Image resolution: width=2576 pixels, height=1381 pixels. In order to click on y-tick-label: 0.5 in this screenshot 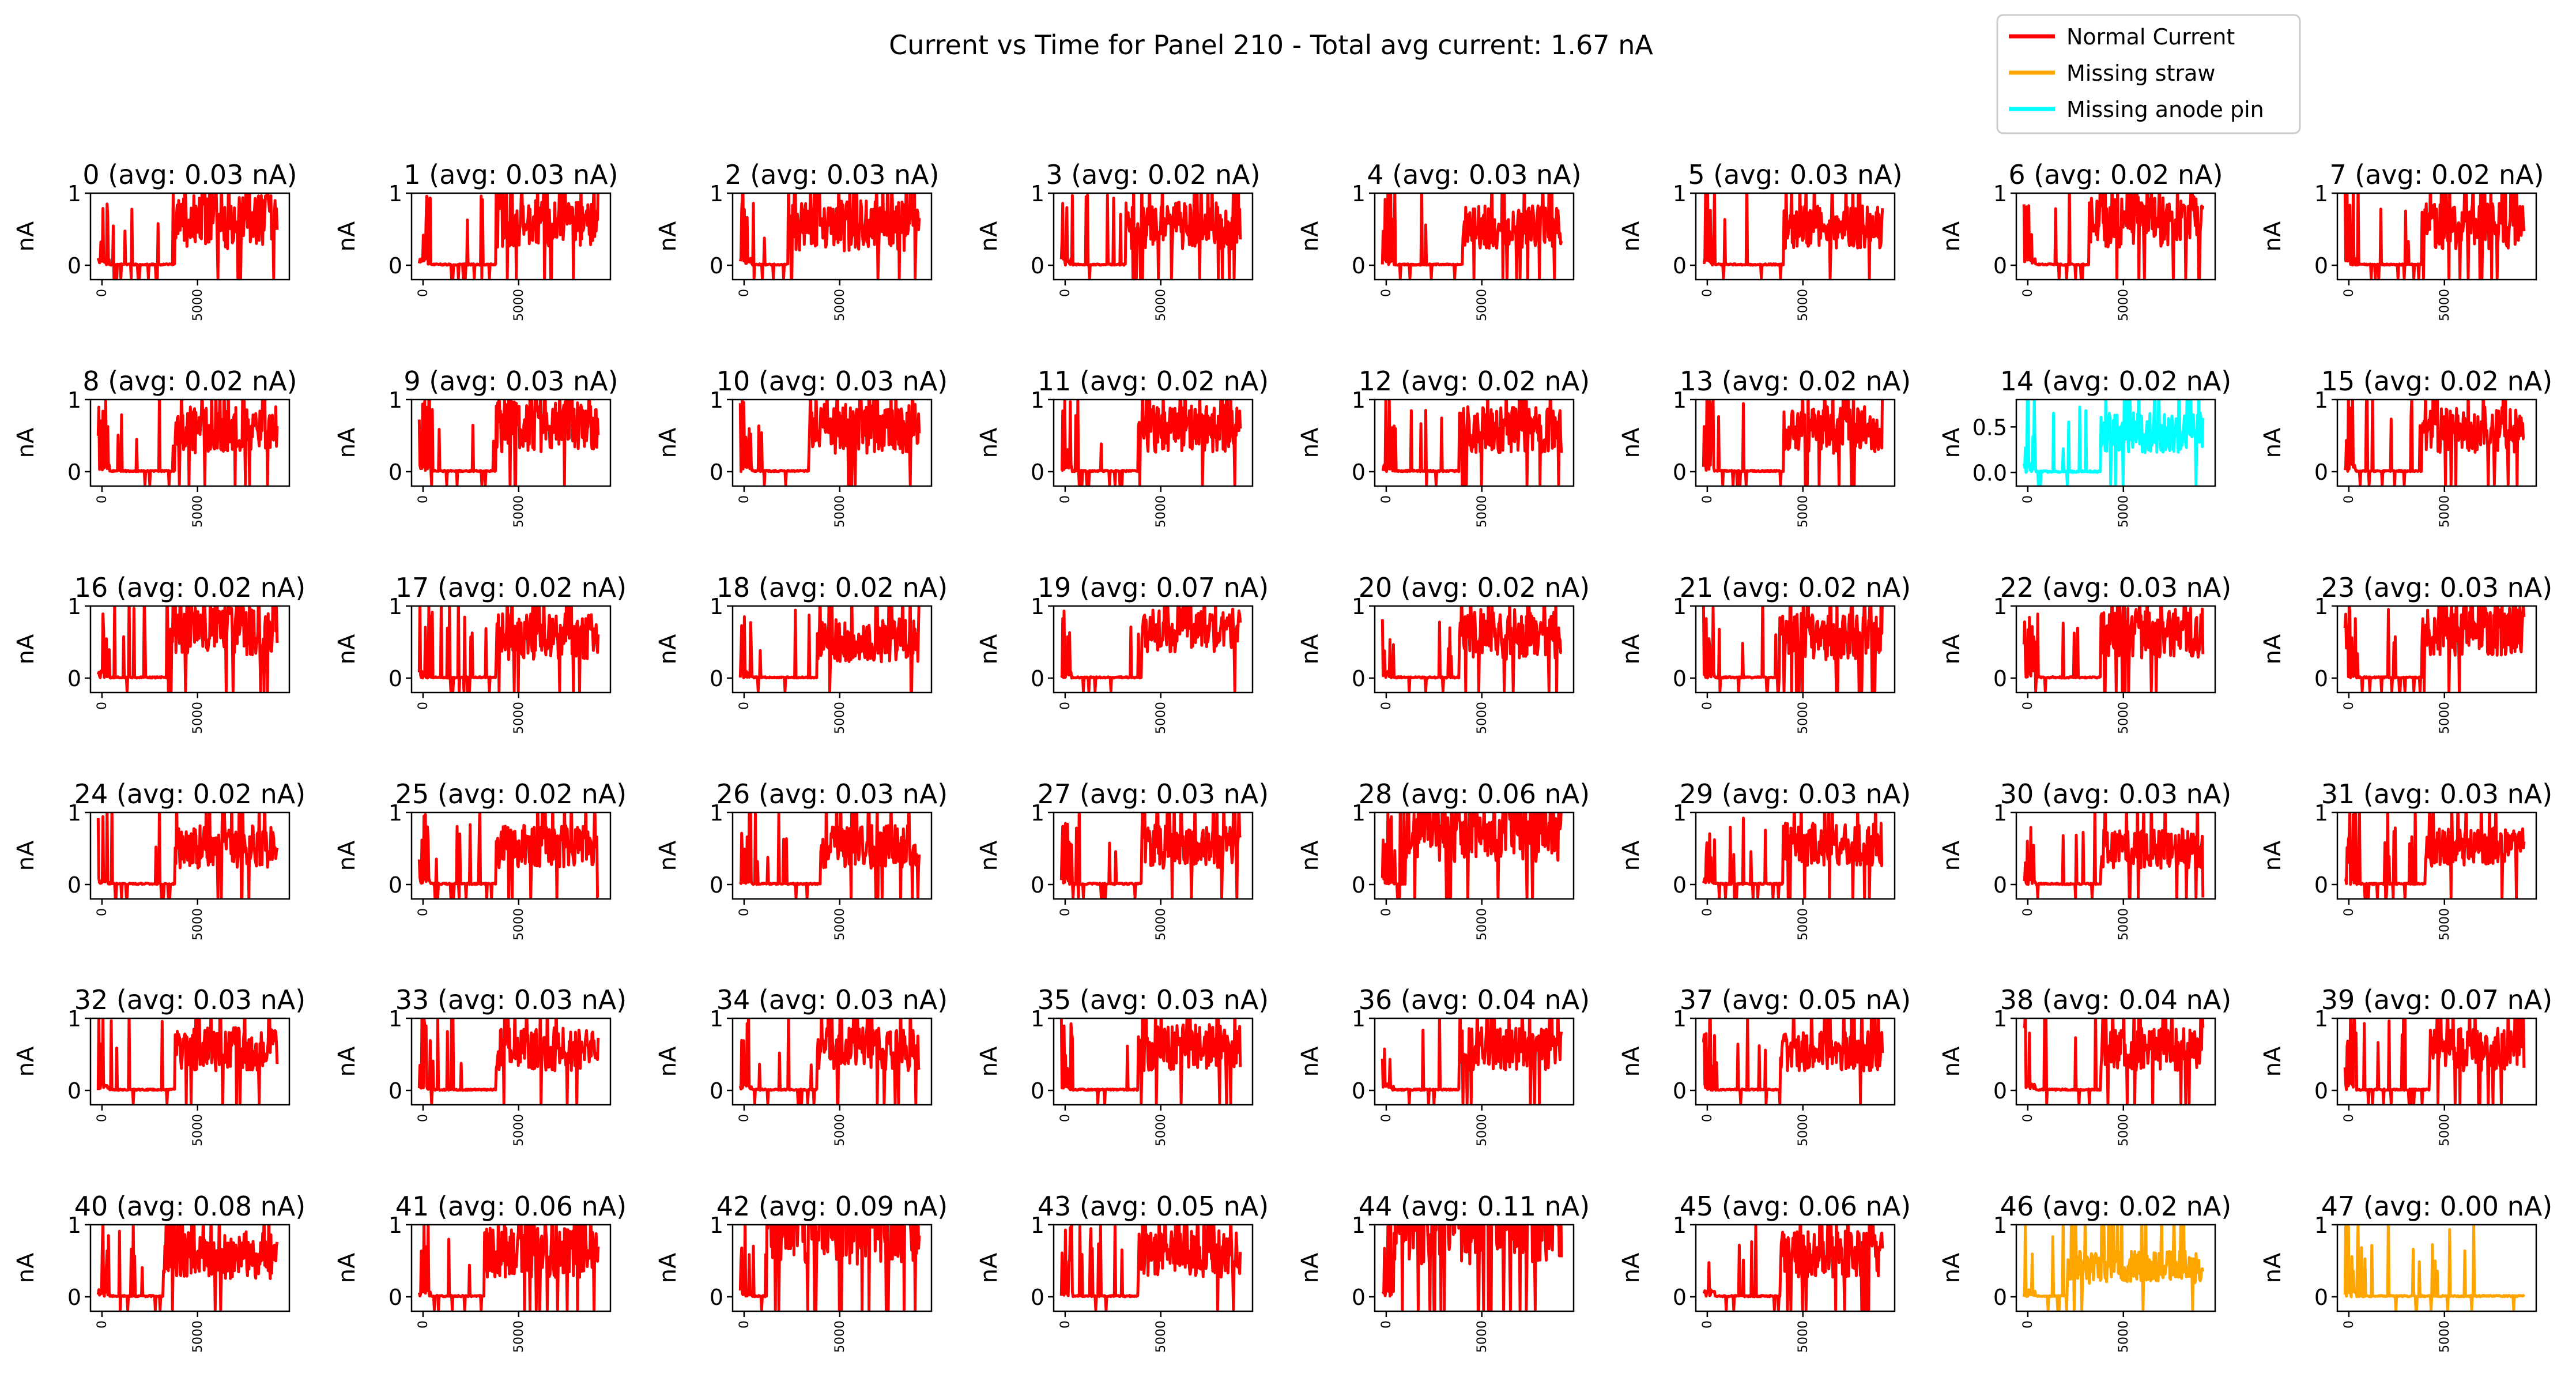, I will do `click(1989, 428)`.